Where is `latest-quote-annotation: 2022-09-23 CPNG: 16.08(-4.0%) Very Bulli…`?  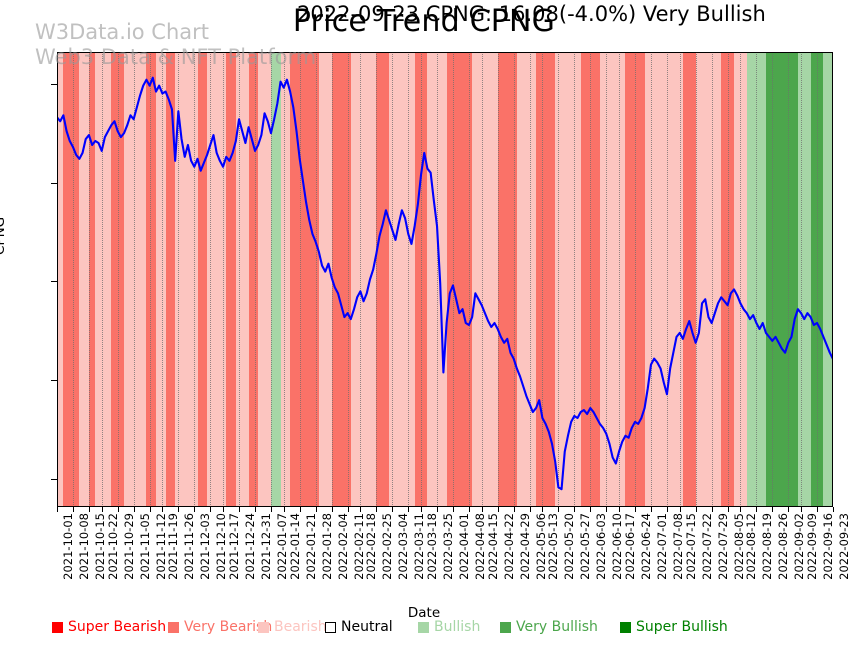 latest-quote-annotation: 2022-09-23 CPNG: 16.08(-4.0%) Very Bulli… is located at coordinates (531, 14).